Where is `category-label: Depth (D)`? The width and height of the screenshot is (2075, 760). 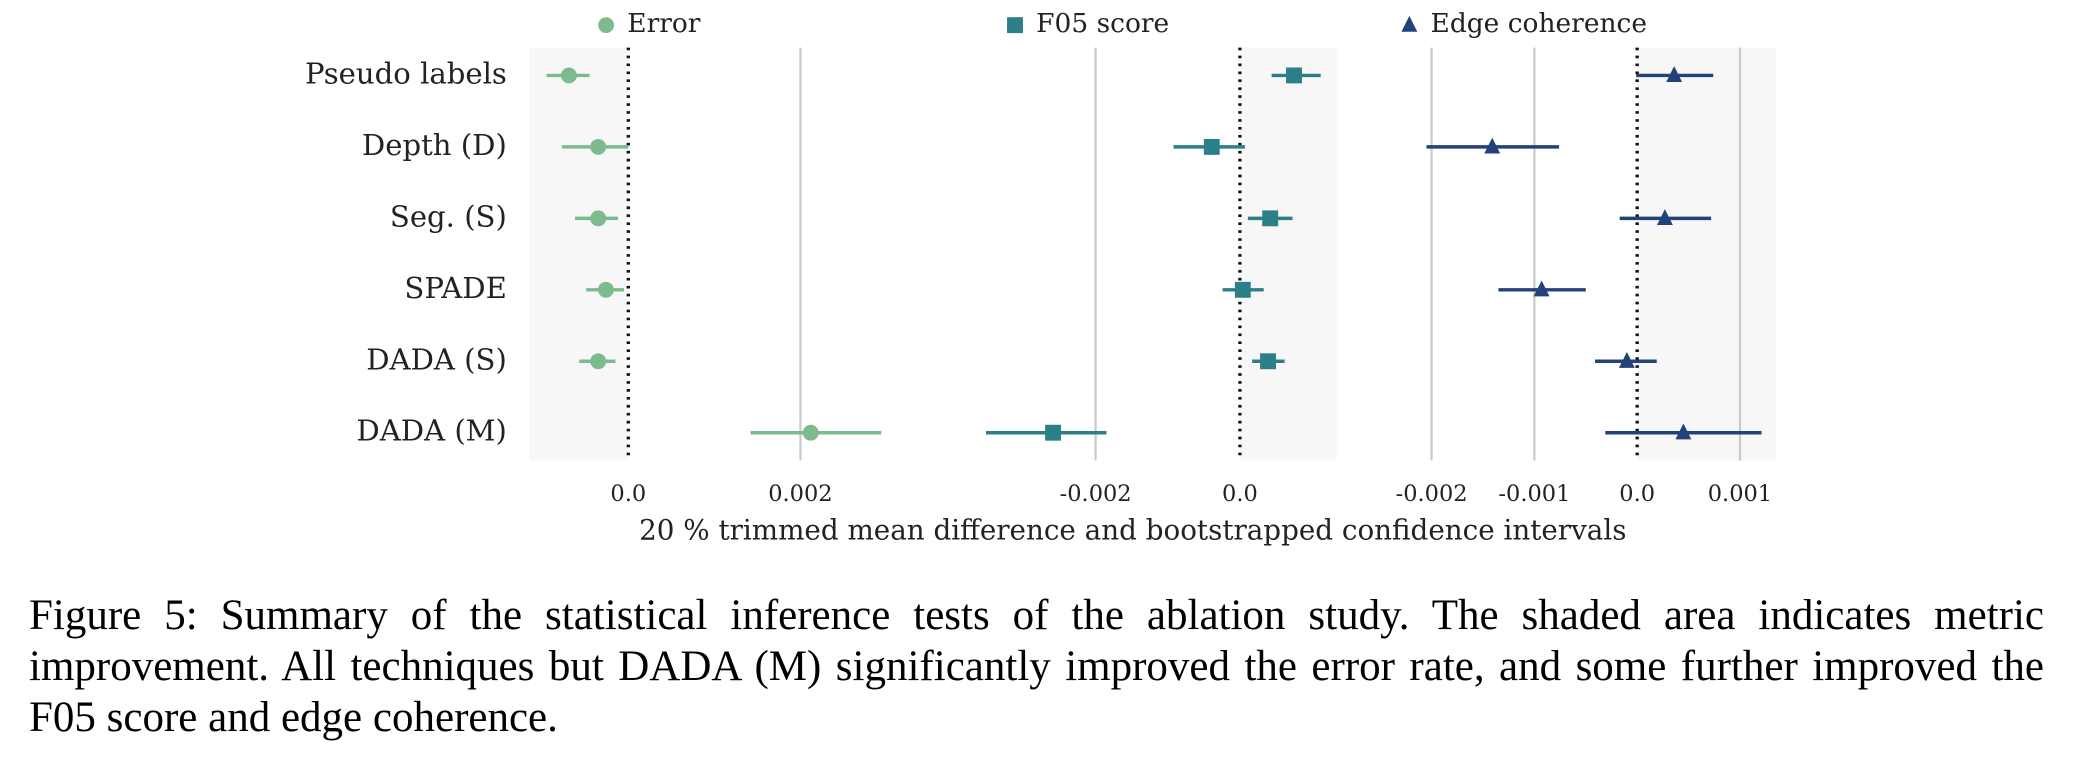 category-label: Depth (D) is located at coordinates (434, 145).